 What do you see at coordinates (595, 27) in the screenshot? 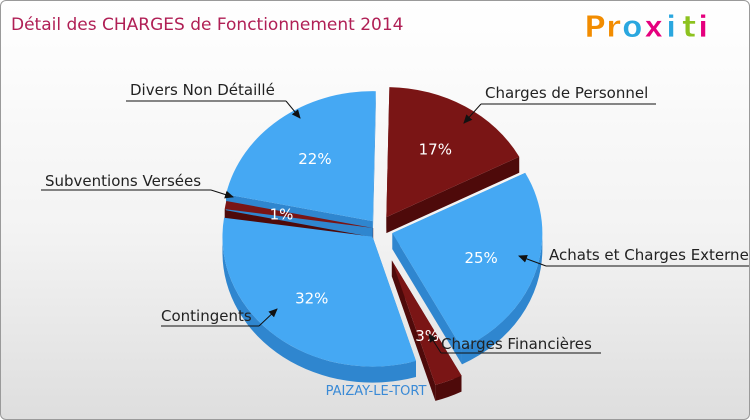
I see `logo-letter: P` at bounding box center [595, 27].